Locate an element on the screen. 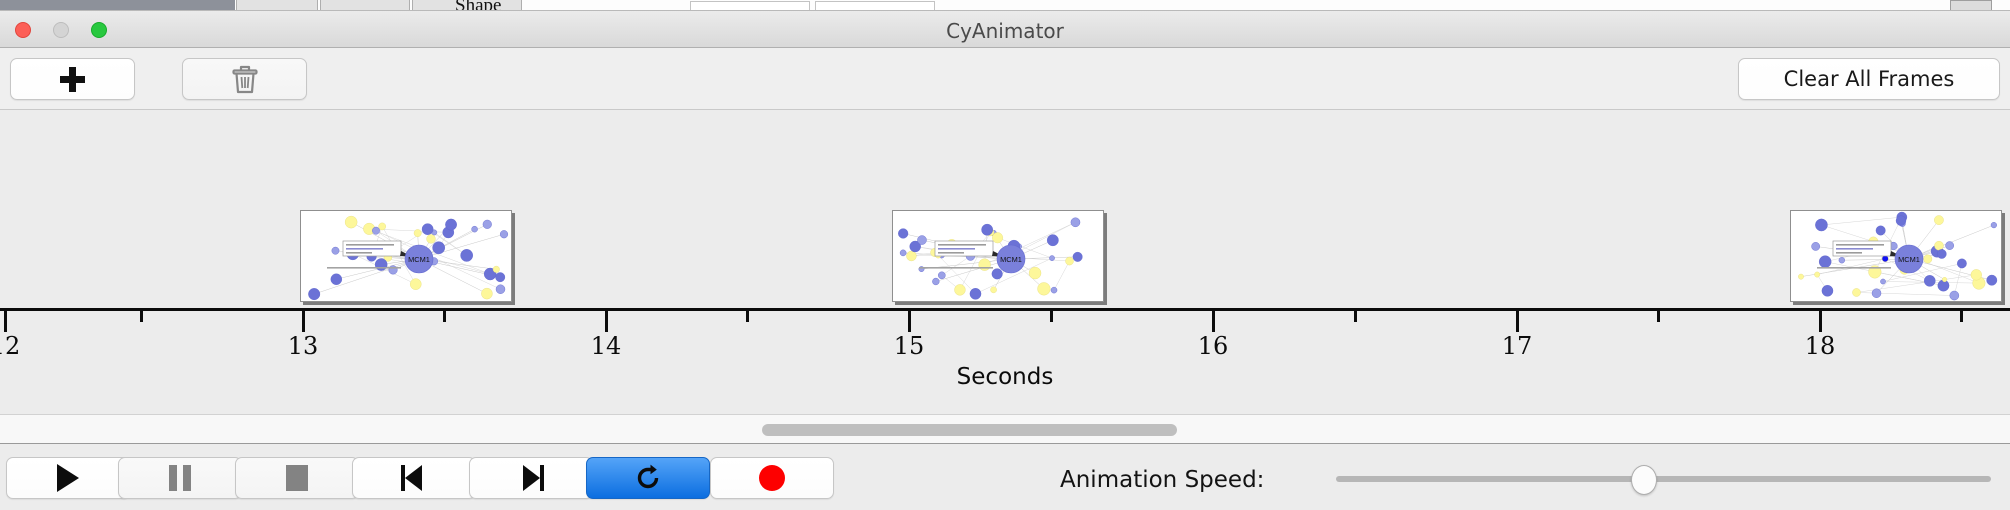  close-icon is located at coordinates (23, 30).